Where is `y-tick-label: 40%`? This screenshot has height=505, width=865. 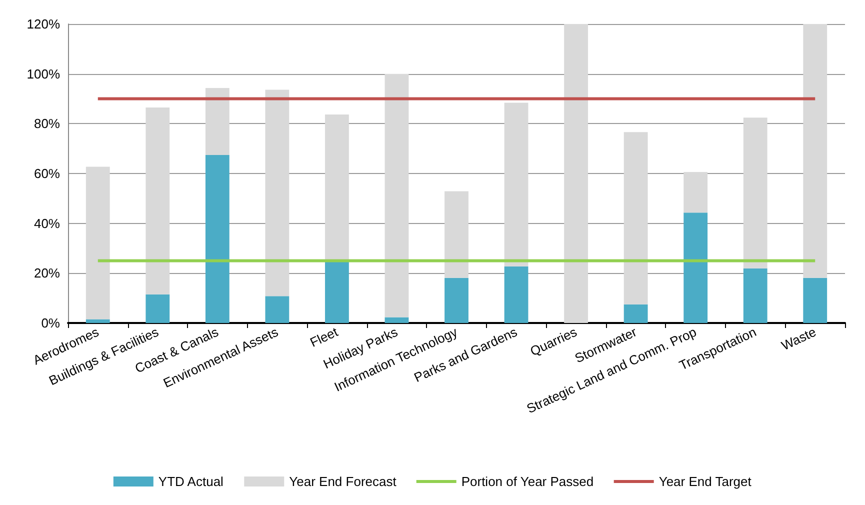
y-tick-label: 40% is located at coordinates (47, 223).